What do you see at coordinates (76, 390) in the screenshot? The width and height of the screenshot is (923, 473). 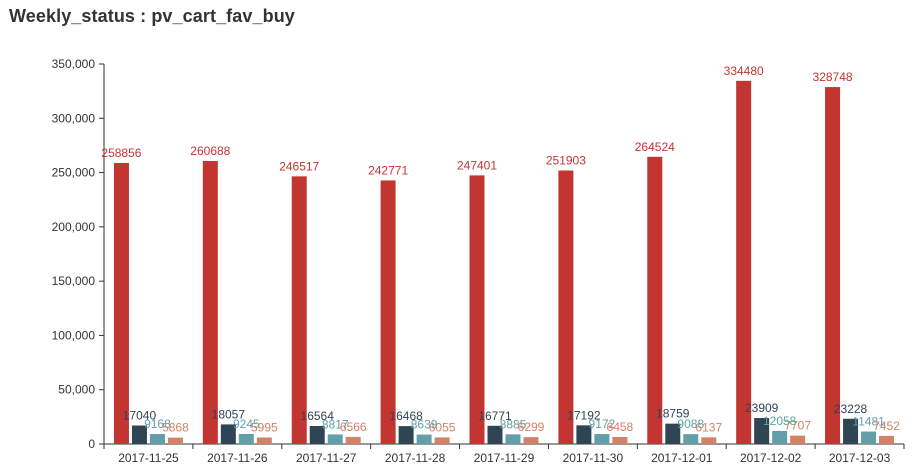 I see `y-tick-label: 50,000` at bounding box center [76, 390].